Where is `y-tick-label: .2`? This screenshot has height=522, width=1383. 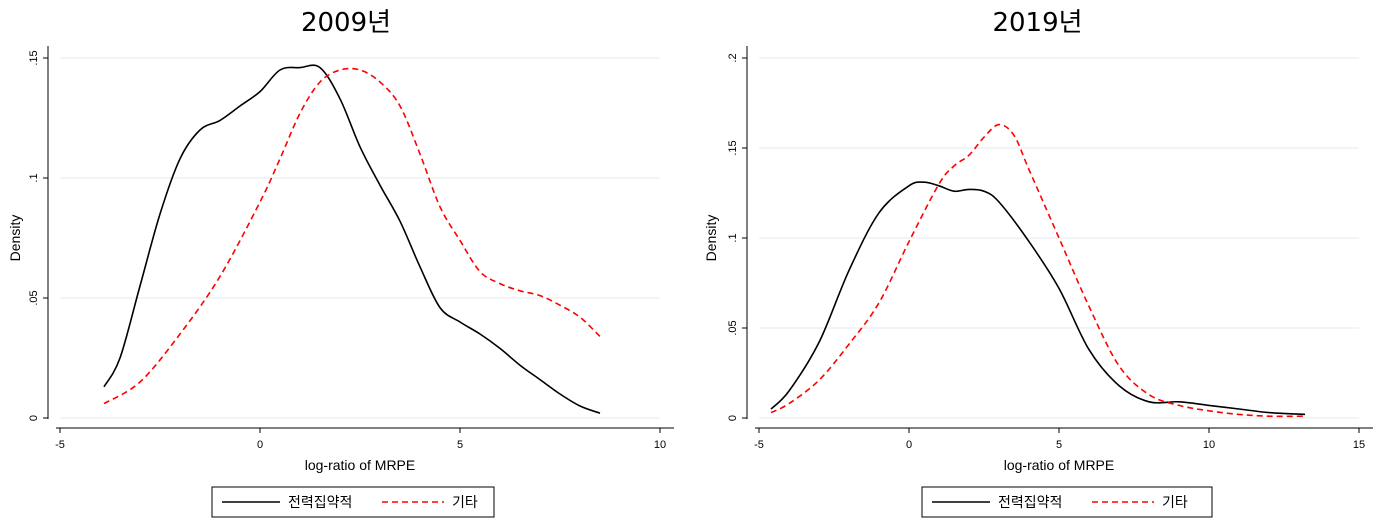 y-tick-label: .2 is located at coordinates (733, 57).